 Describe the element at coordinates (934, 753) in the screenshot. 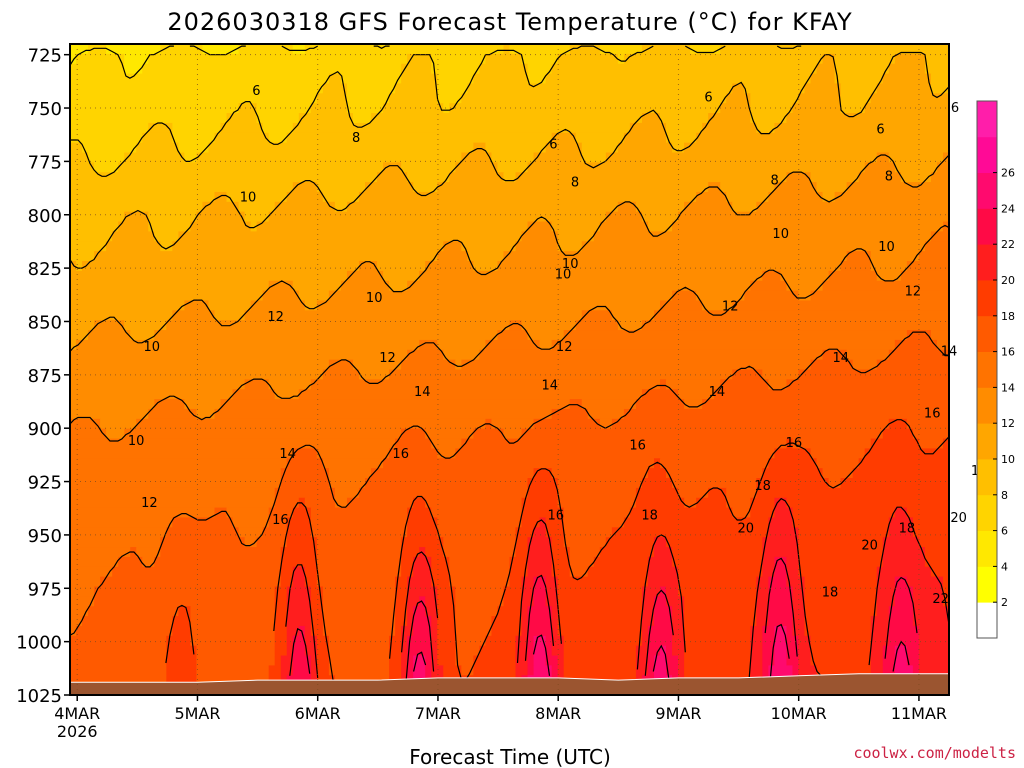

I see `credit-text: coolwx.com/modelts` at that location.